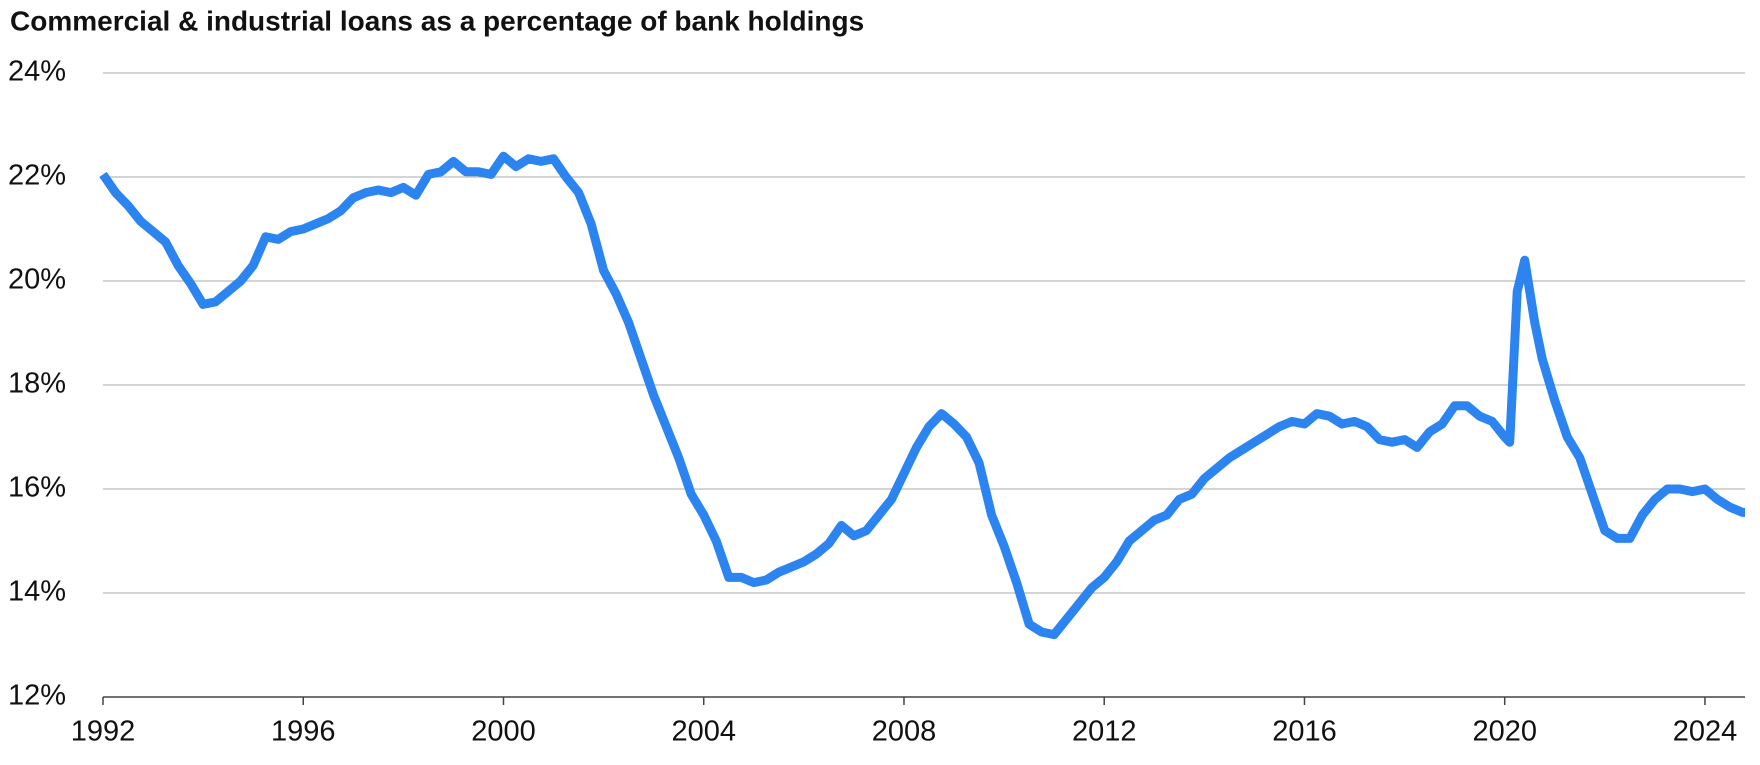 The width and height of the screenshot is (1760, 765). I want to click on x-tick-label: 2012, so click(1104, 732).